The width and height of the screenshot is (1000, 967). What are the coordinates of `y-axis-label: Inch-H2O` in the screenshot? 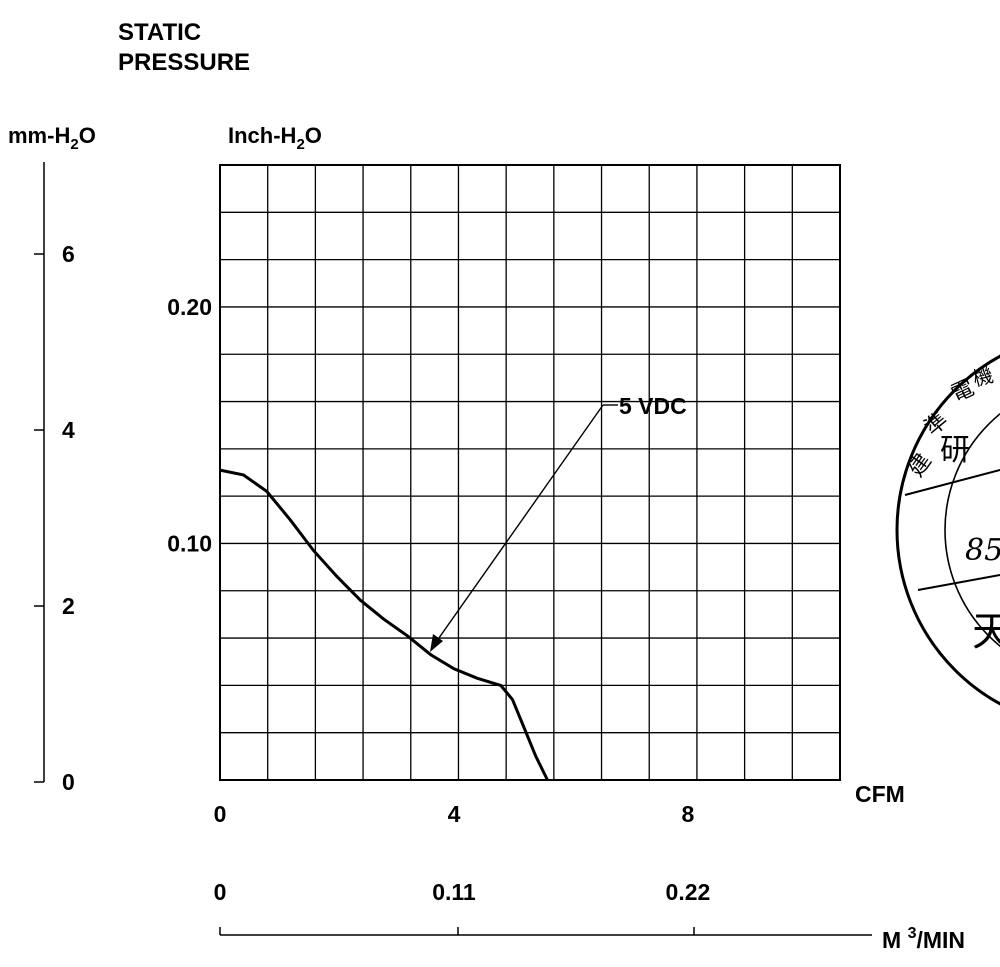 It's located at (275, 138).